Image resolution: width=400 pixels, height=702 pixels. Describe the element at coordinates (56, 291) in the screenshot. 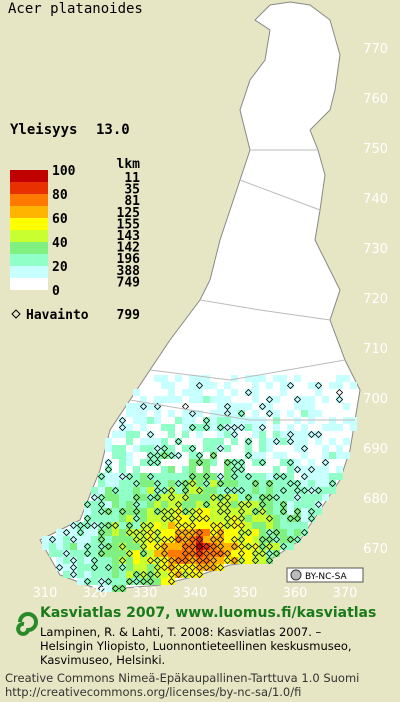

I see `legend-scale-label: 0` at that location.